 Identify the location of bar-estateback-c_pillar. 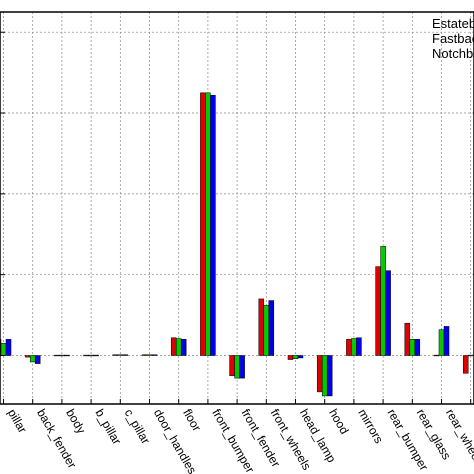
(115, 355).